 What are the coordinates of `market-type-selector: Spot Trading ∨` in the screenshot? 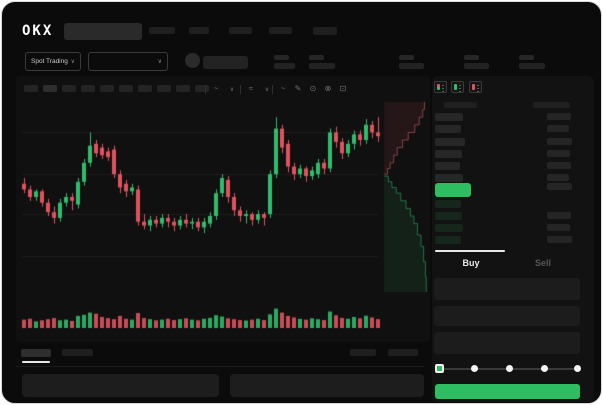 It's located at (53, 61).